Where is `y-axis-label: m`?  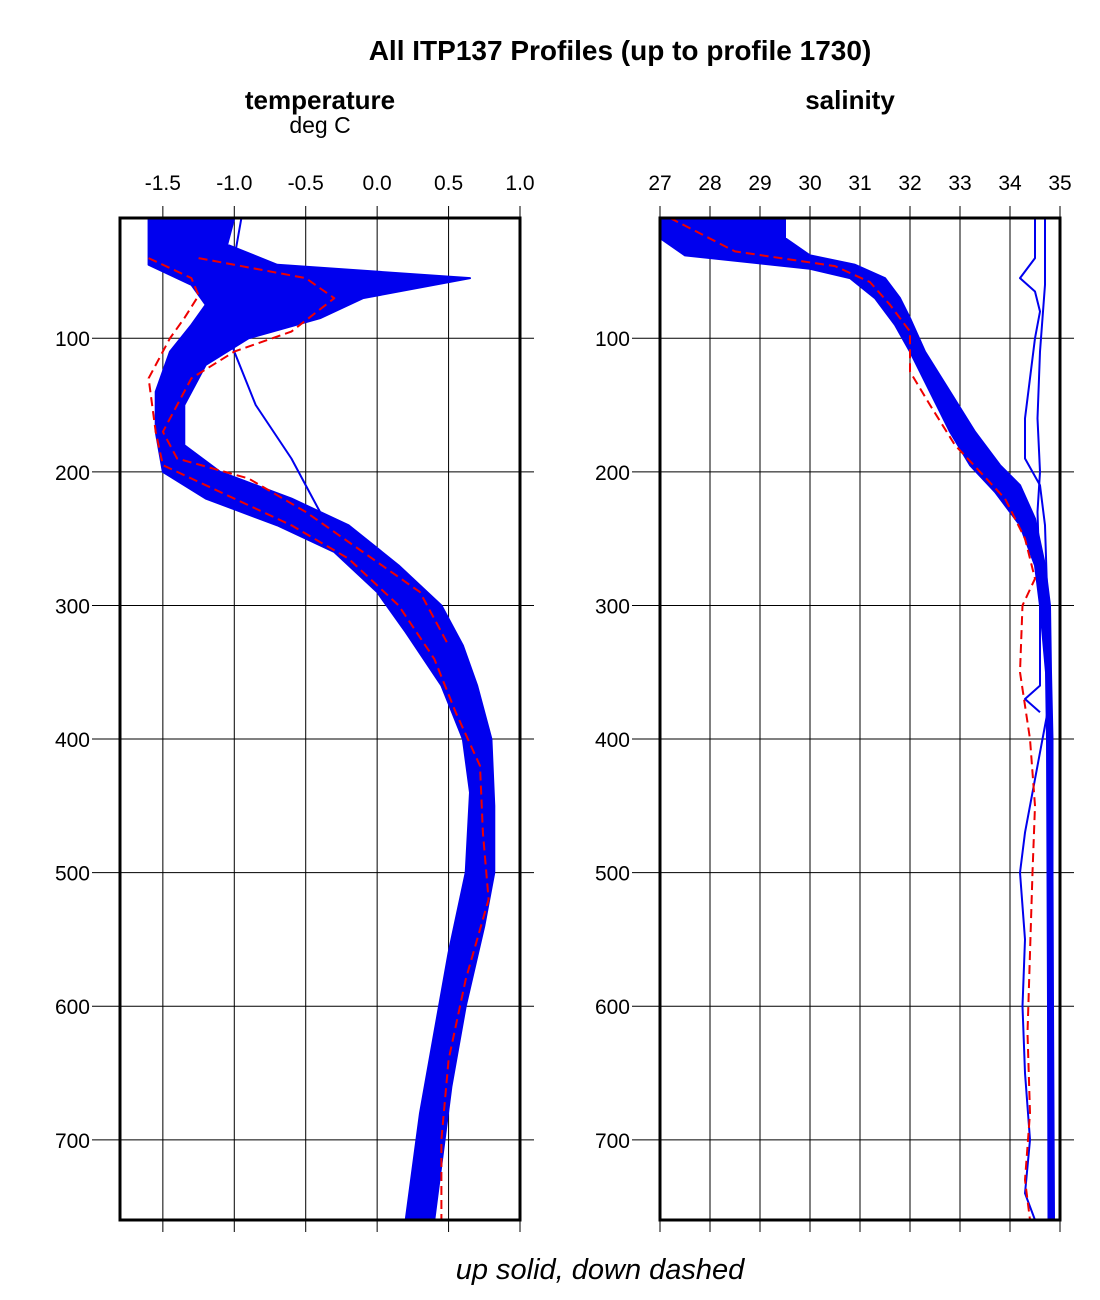
y-axis-label: m is located at coordinates (2, 719).